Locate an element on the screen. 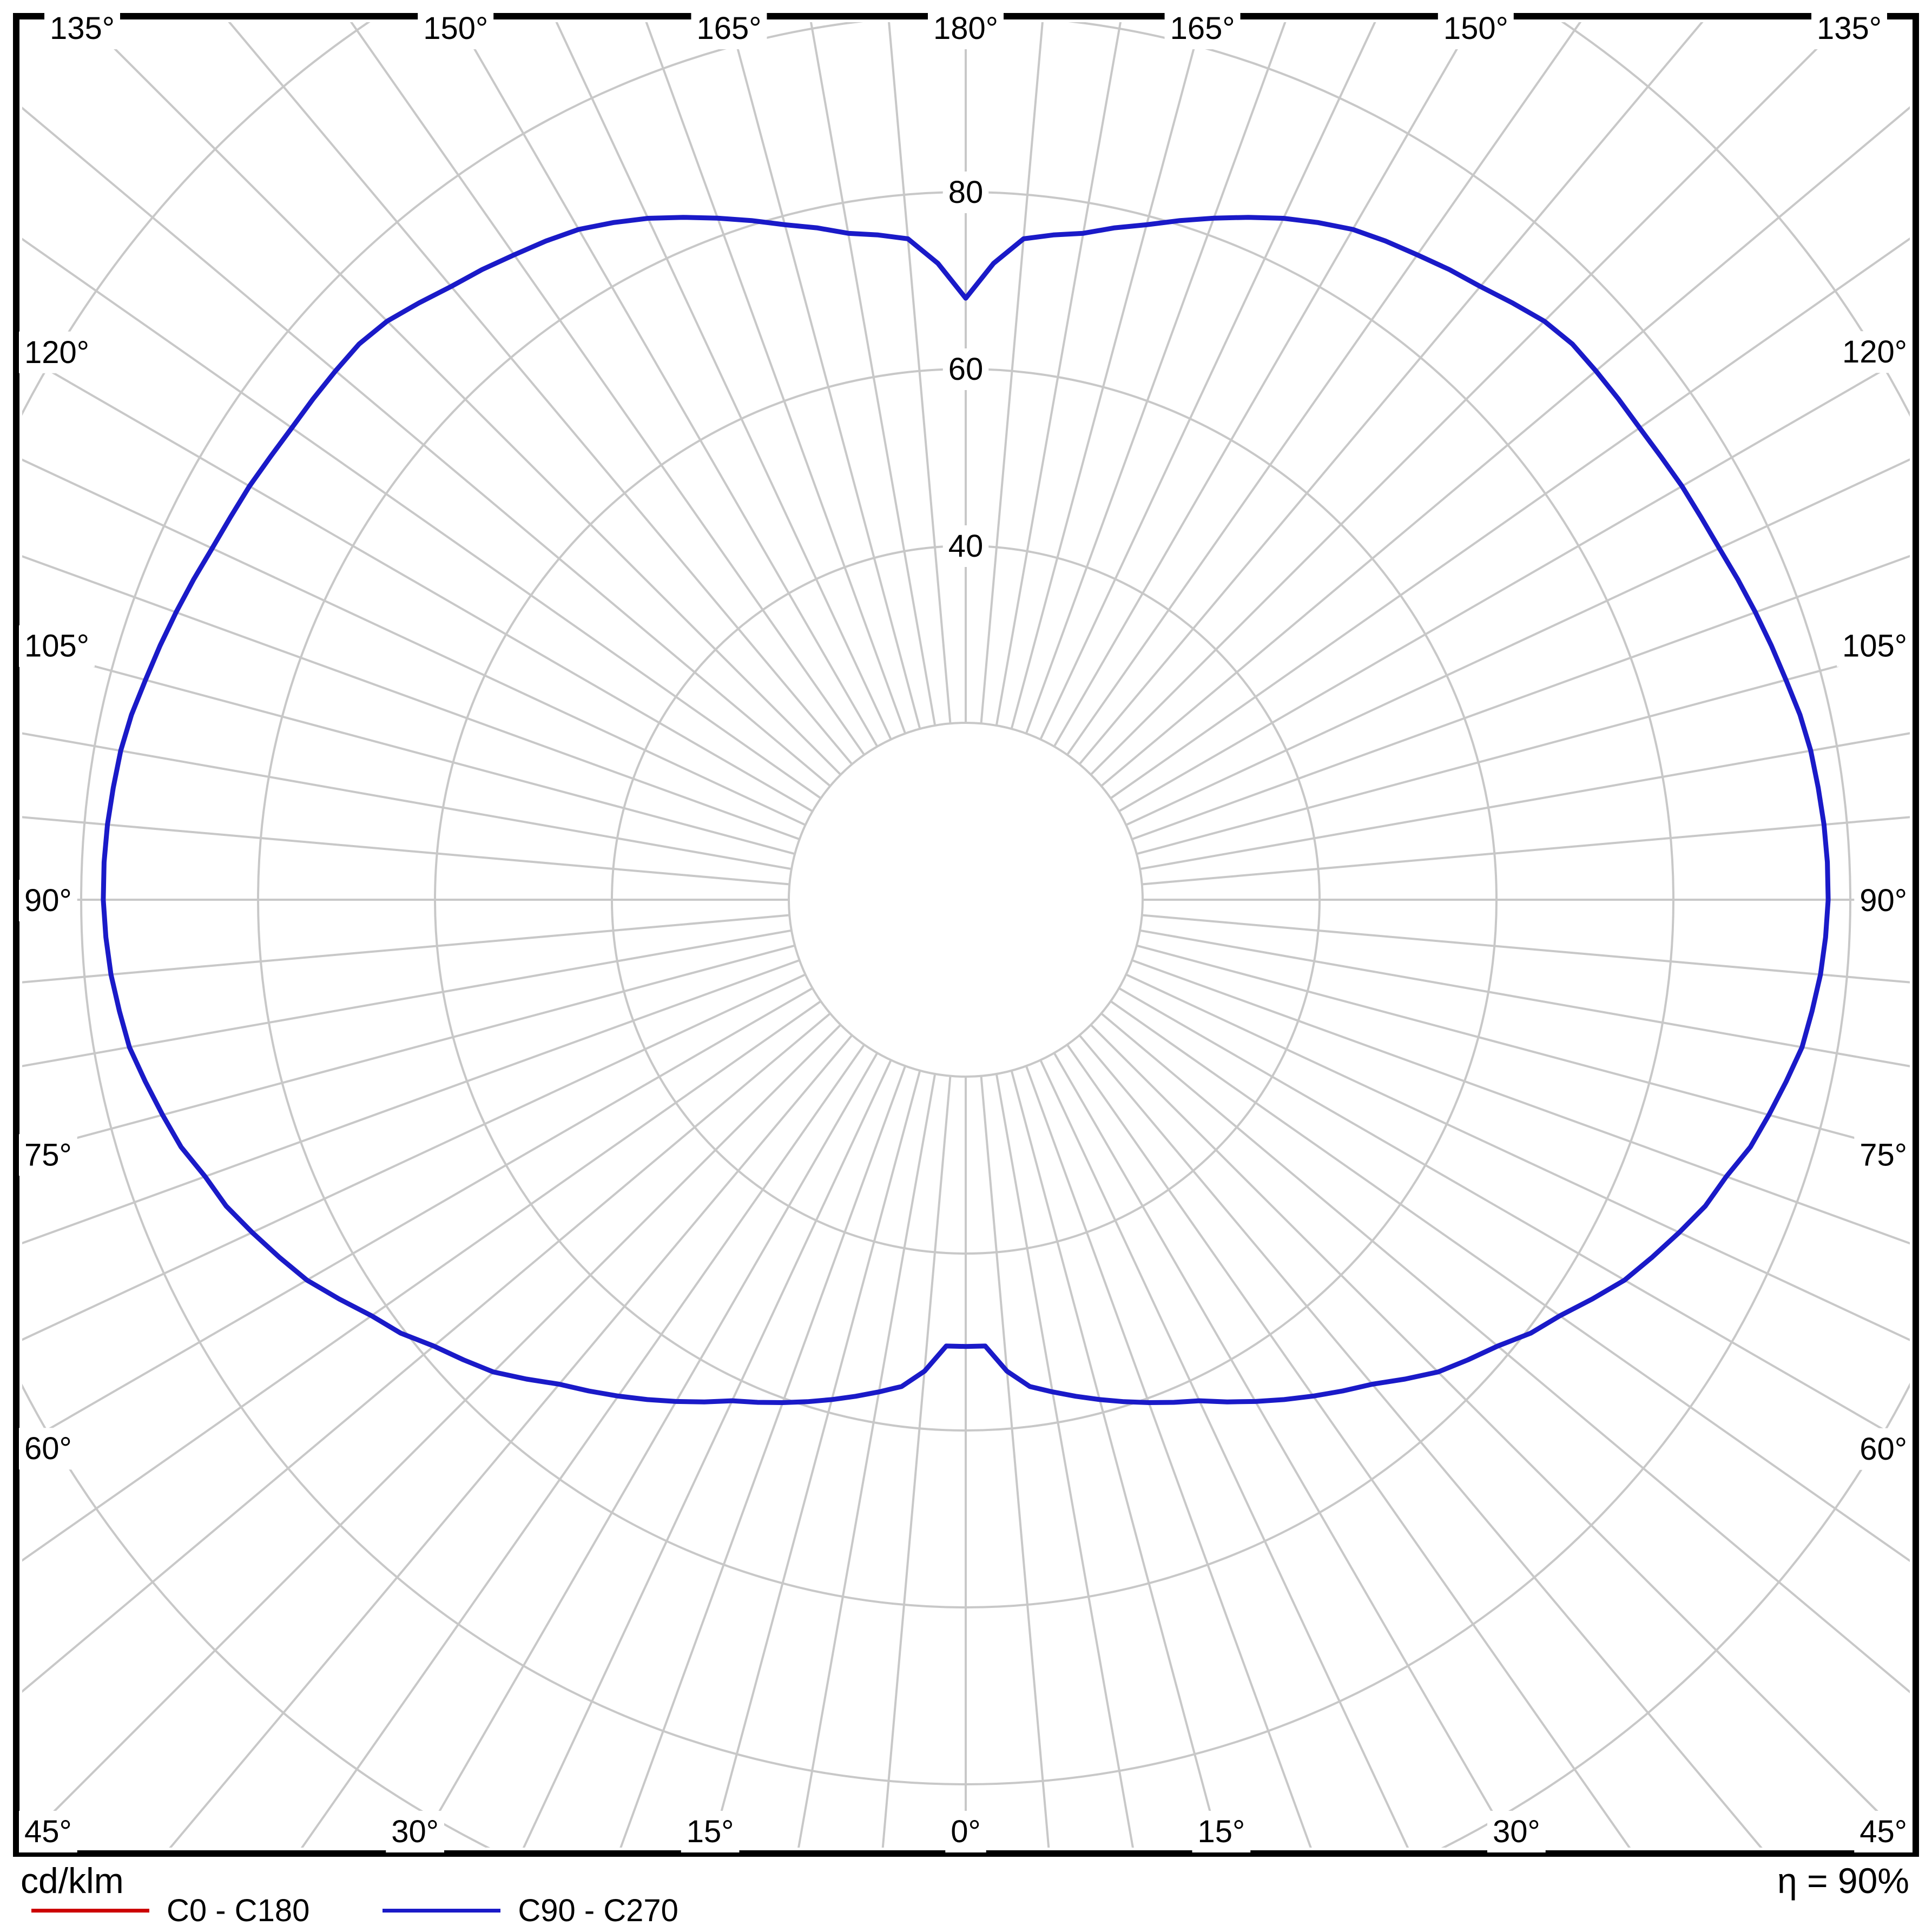 This screenshot has height=1932, width=1932. legend-line-c0-c180-swatch is located at coordinates (90, 1911).